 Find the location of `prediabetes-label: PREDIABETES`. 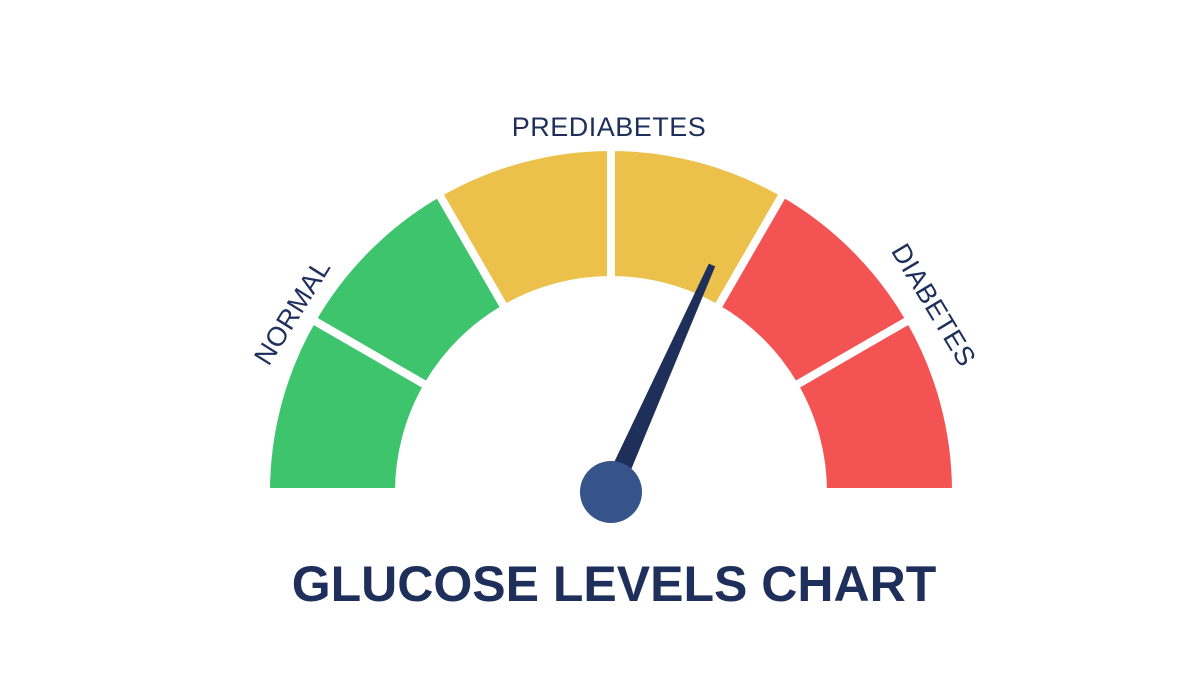

prediabetes-label: PREDIABETES is located at coordinates (609, 127).